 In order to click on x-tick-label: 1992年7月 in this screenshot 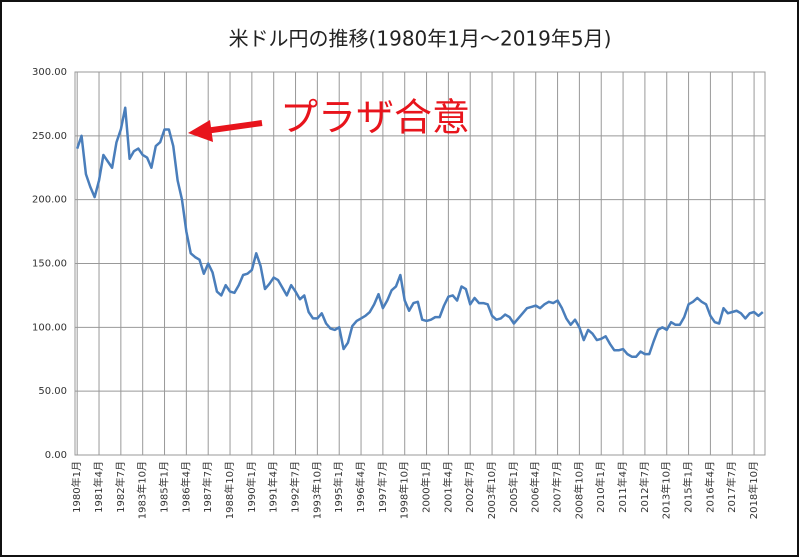, I will do `click(295, 487)`.